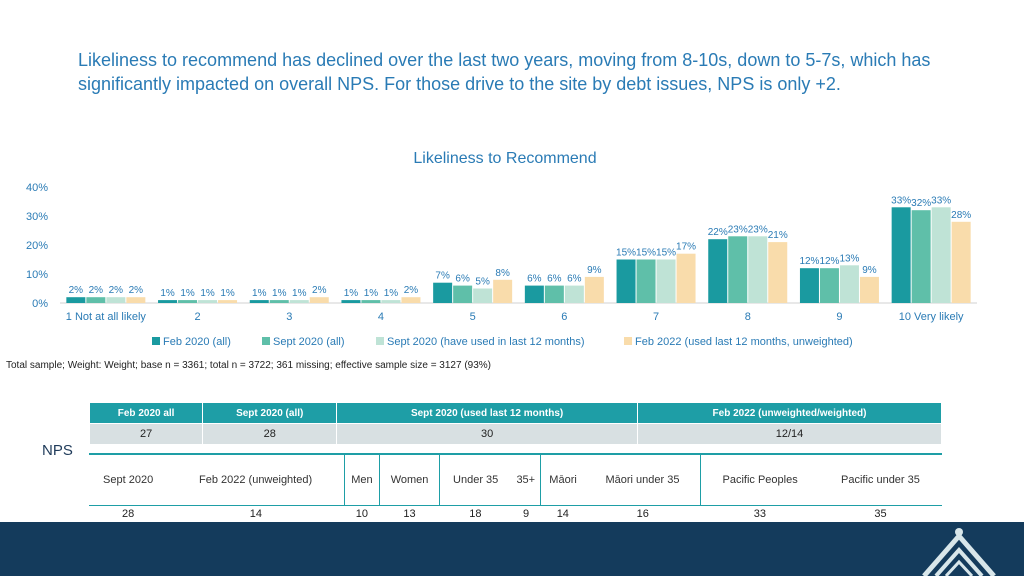 The width and height of the screenshot is (1024, 576). I want to click on nps-segment-header: Feb 2022 (unweighted), so click(256, 479).